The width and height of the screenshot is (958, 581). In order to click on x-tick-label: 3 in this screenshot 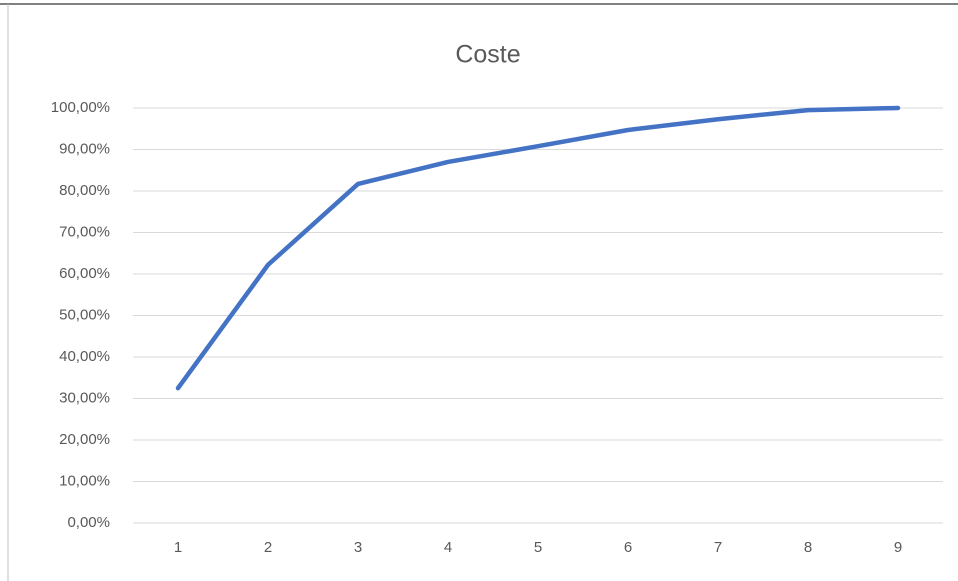, I will do `click(358, 547)`.